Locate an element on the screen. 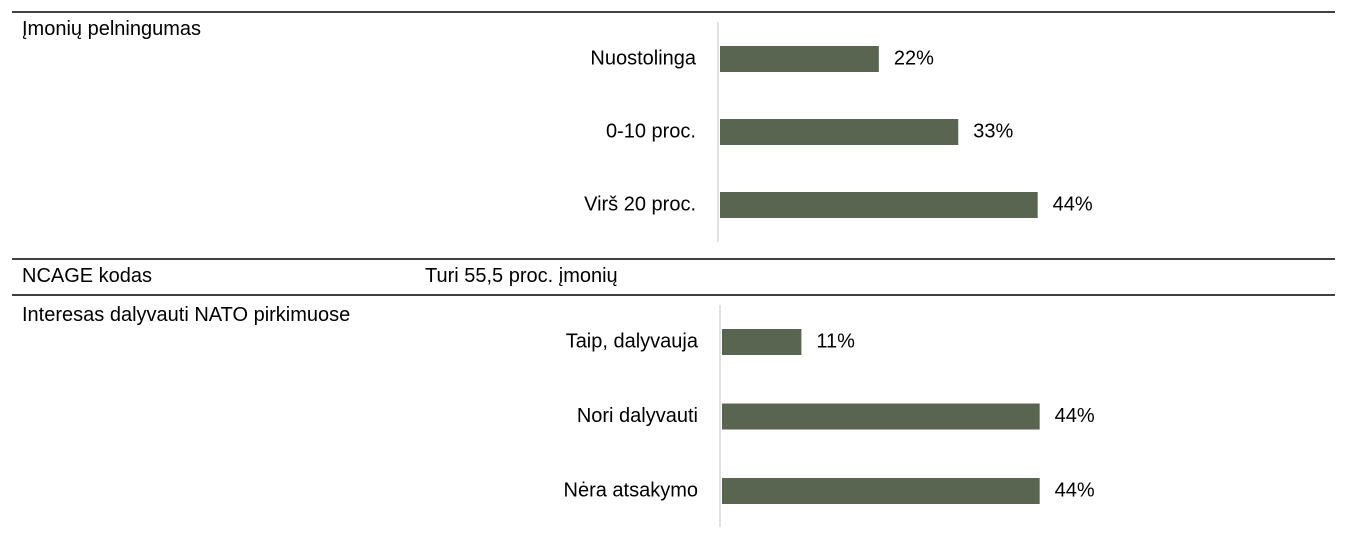  category-label: Taip, dalyvauja is located at coordinates (632, 341).